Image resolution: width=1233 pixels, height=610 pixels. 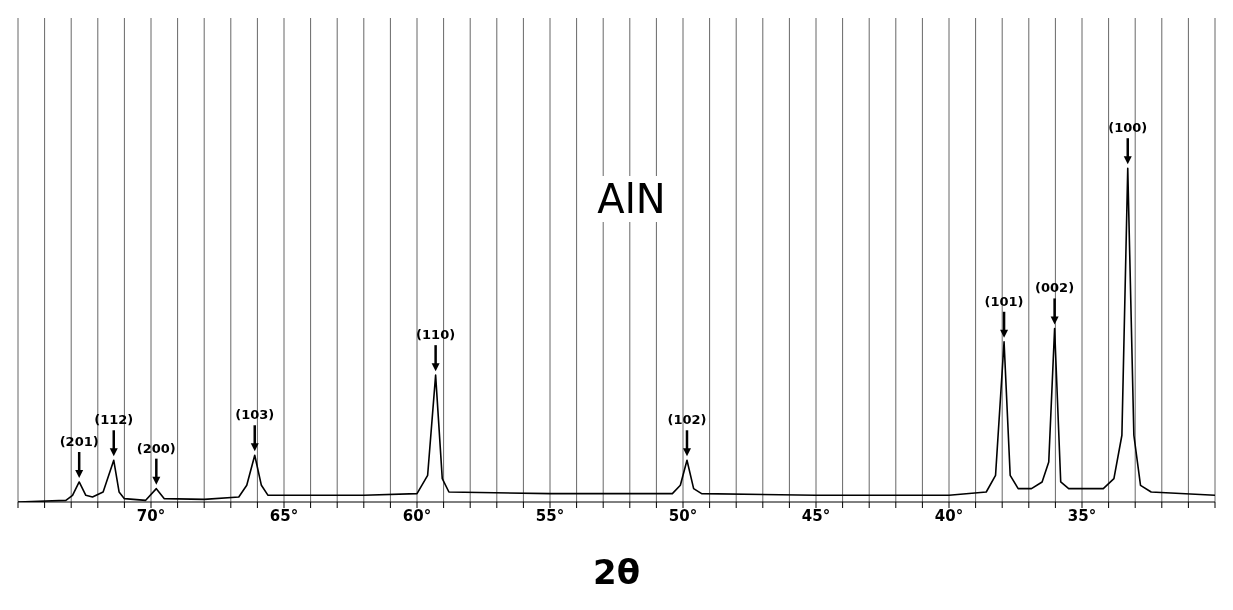 What do you see at coordinates (436, 335) in the screenshot?
I see `annotation: (110)` at bounding box center [436, 335].